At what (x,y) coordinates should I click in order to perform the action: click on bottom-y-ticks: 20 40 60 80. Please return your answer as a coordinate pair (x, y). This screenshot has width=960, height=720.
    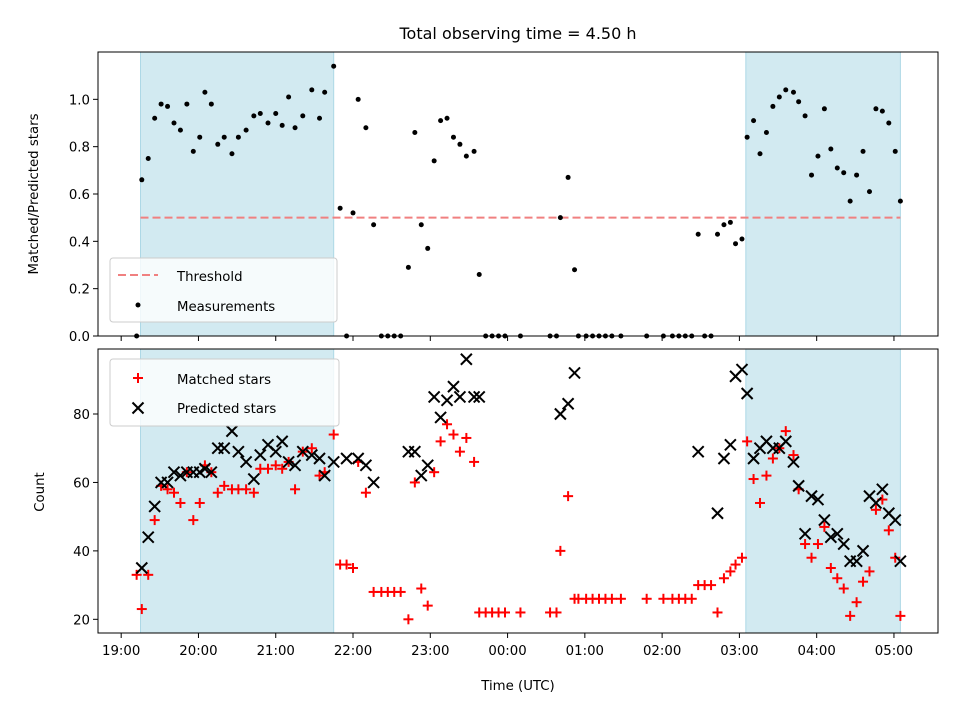
    Looking at the image, I should click on (85, 518).